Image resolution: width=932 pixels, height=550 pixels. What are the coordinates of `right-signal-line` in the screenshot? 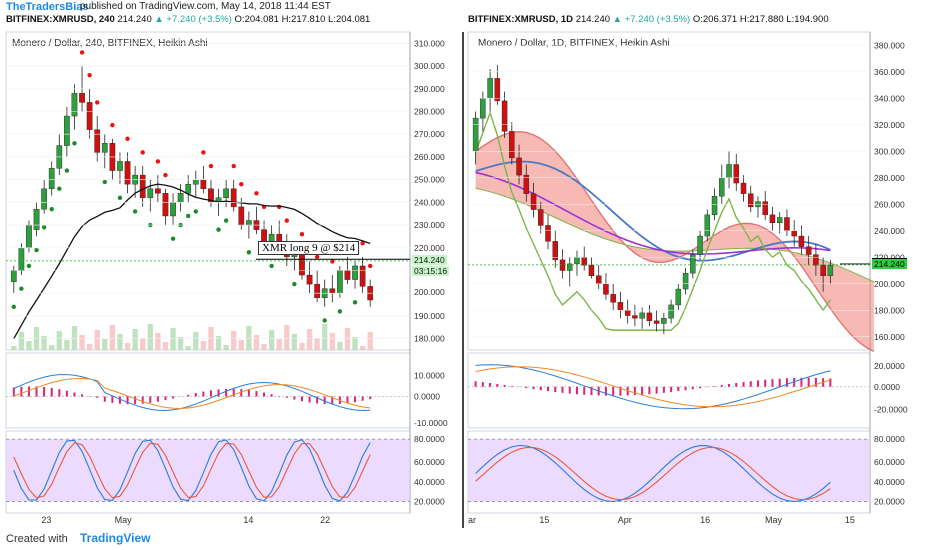 It's located at (653, 387).